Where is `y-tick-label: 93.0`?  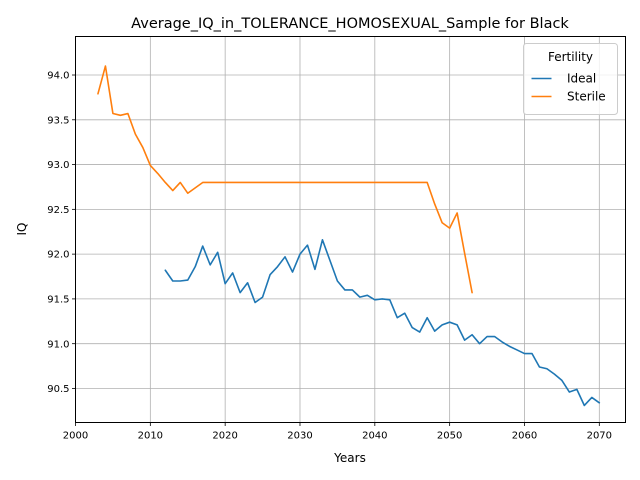 y-tick-label: 93.0 is located at coordinates (58, 165).